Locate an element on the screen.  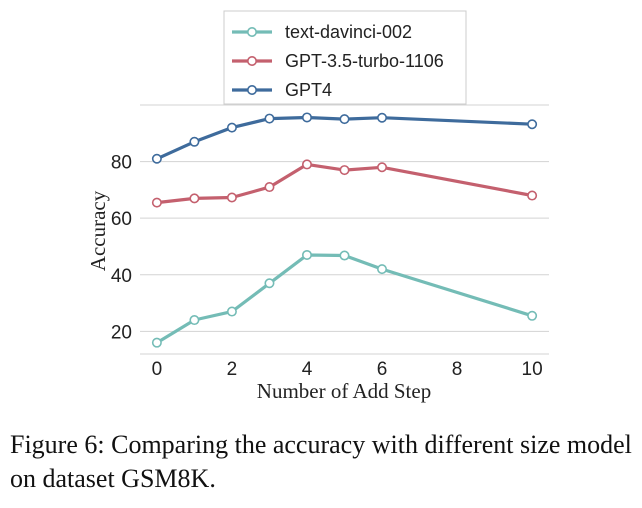
x-tick-label: 8 is located at coordinates (457, 369).